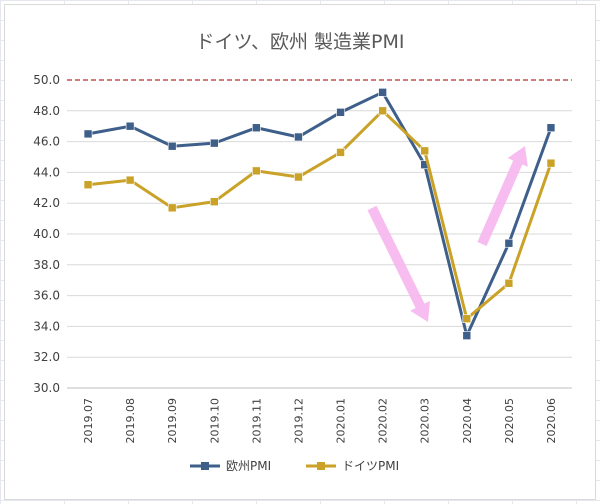 This screenshot has height=504, width=600. What do you see at coordinates (46, 388) in the screenshot?
I see `y-tick-label: 30.0` at bounding box center [46, 388].